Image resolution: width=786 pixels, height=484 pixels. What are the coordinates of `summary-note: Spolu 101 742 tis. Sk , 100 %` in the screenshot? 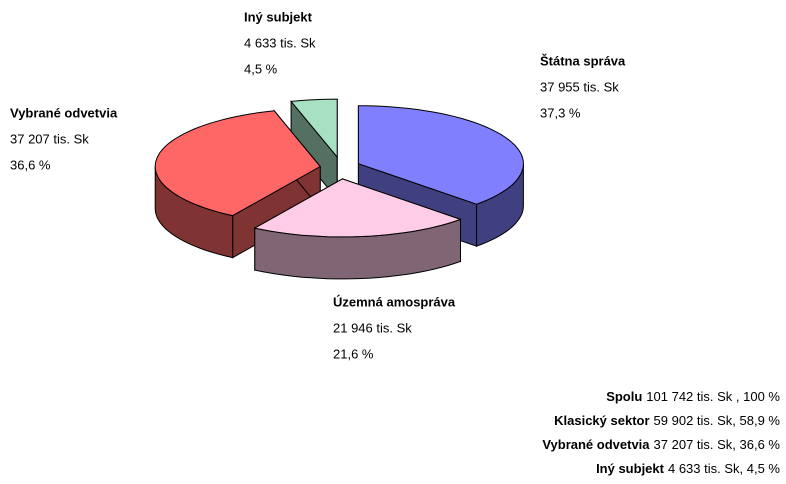 It's located at (693, 396).